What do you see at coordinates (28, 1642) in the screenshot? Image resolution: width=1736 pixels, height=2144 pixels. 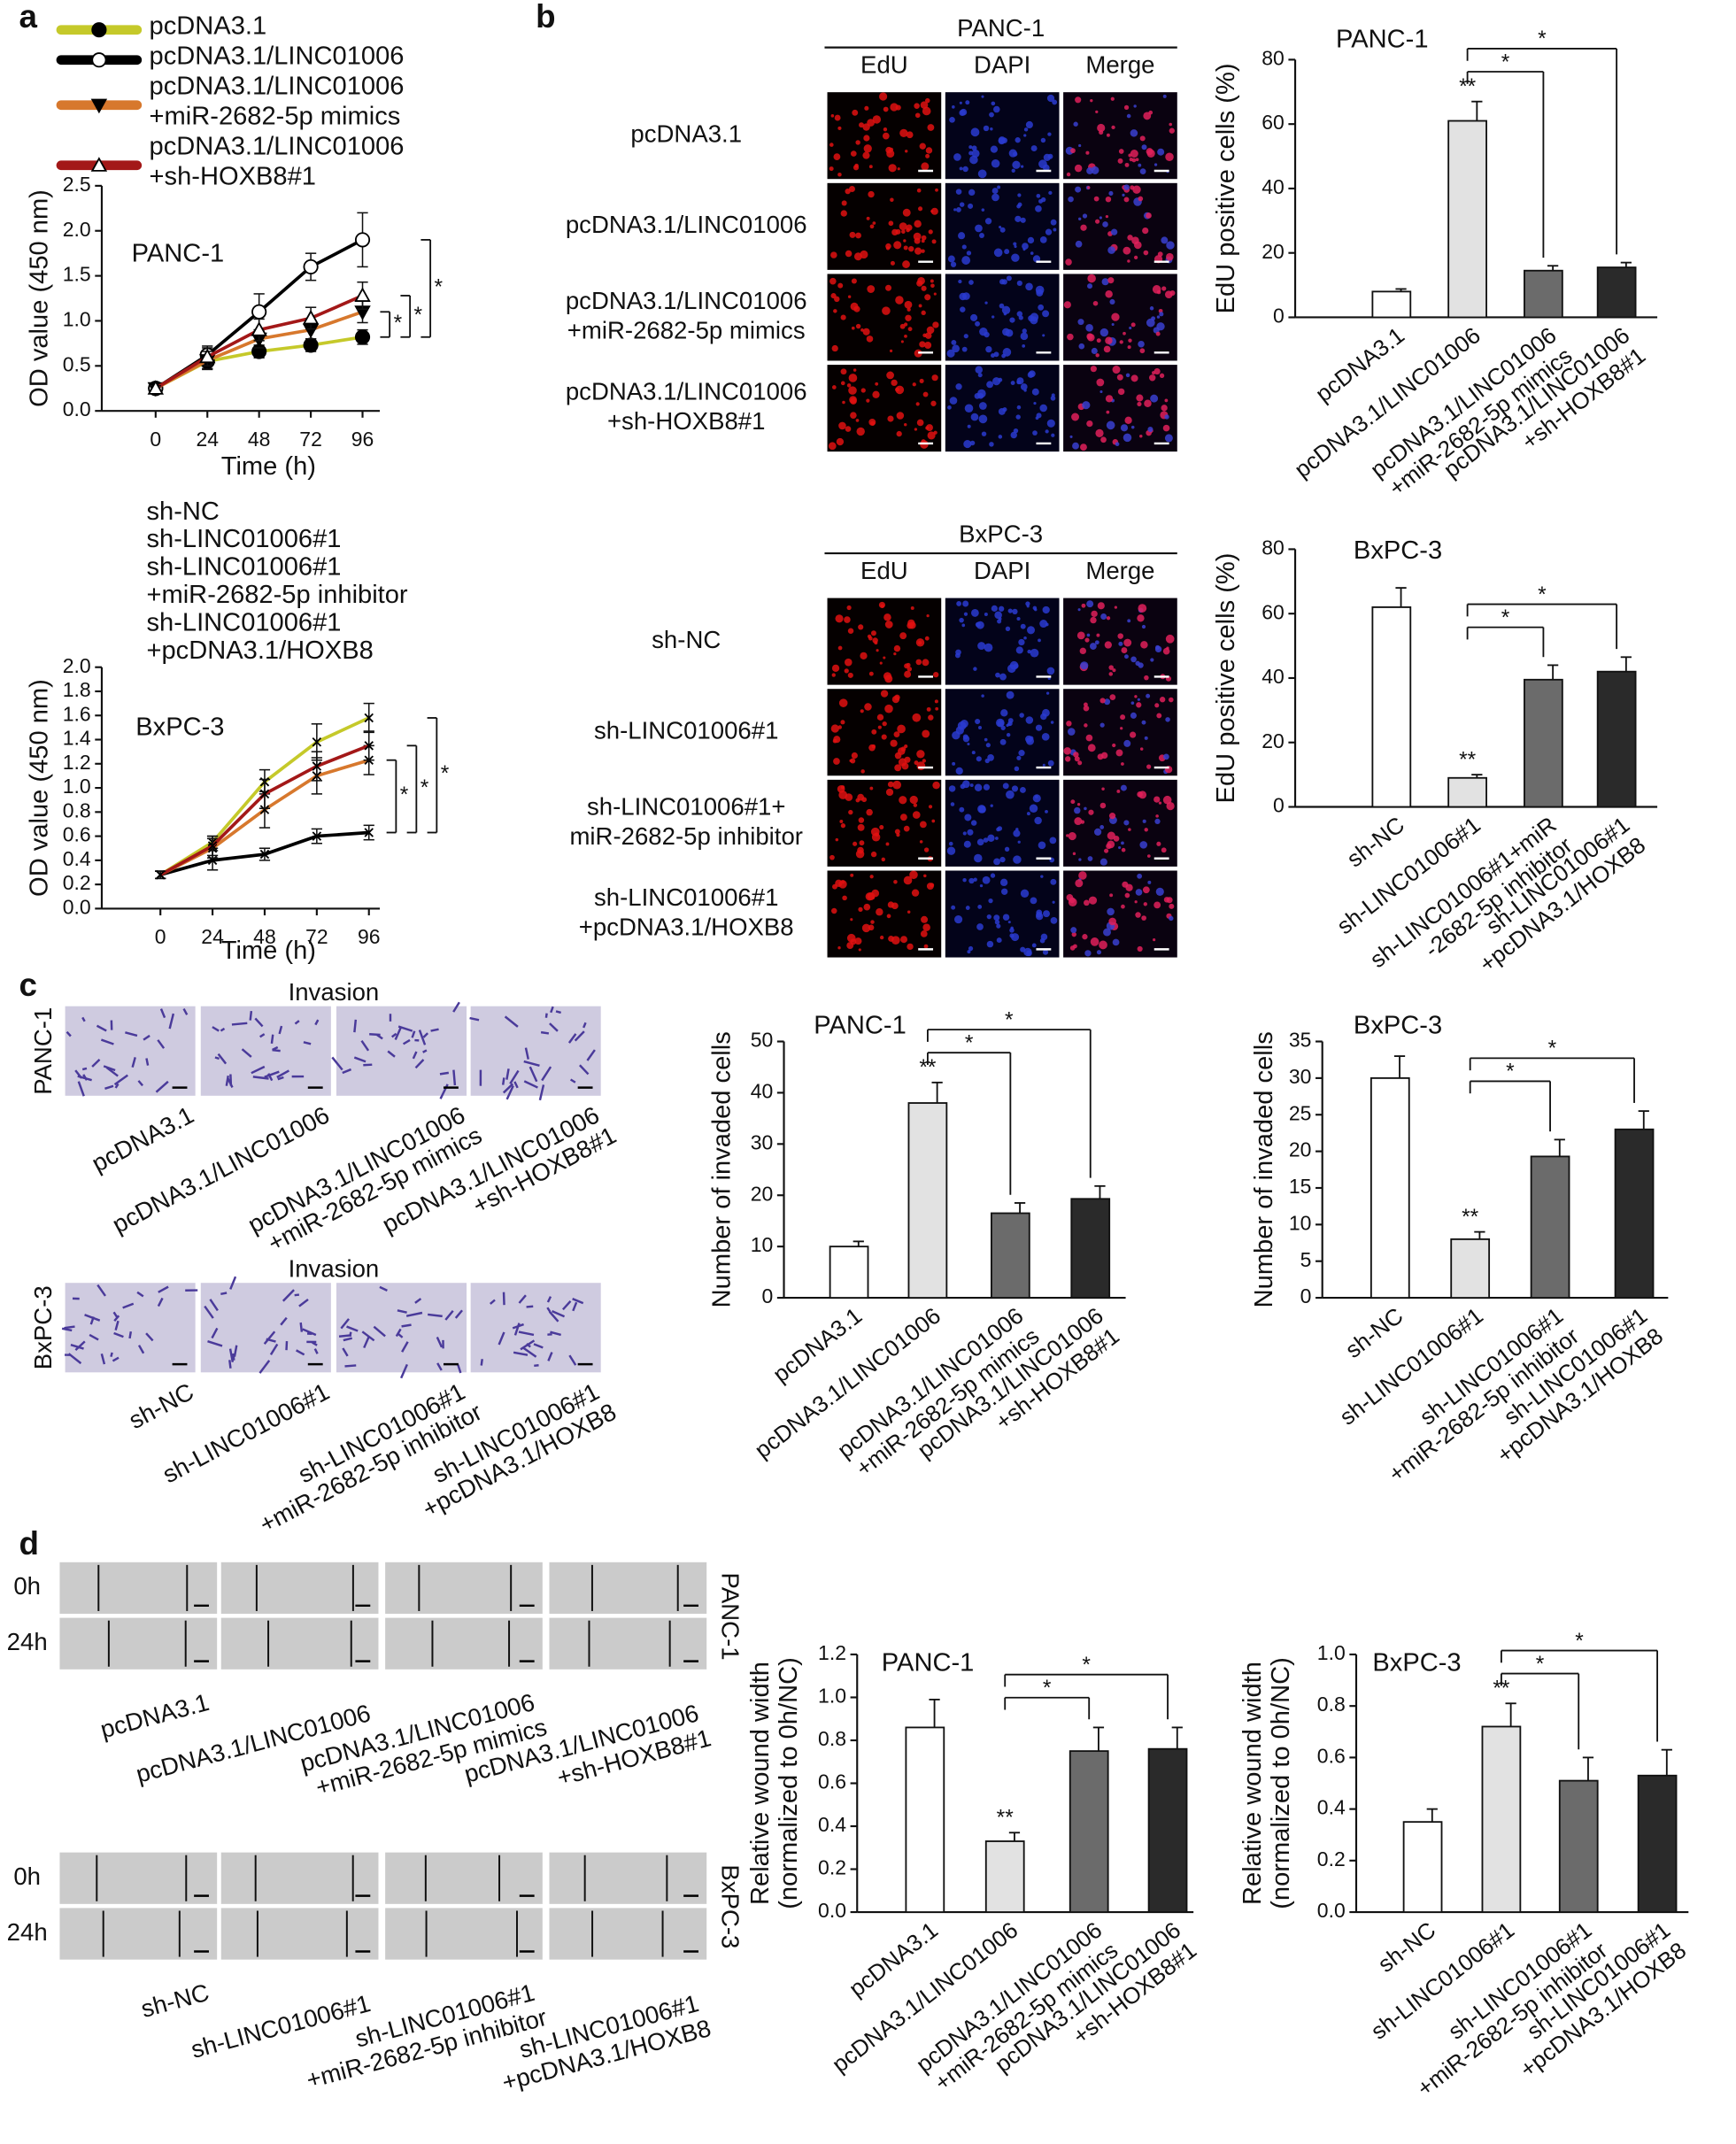 I see `time-label: 24h` at bounding box center [28, 1642].